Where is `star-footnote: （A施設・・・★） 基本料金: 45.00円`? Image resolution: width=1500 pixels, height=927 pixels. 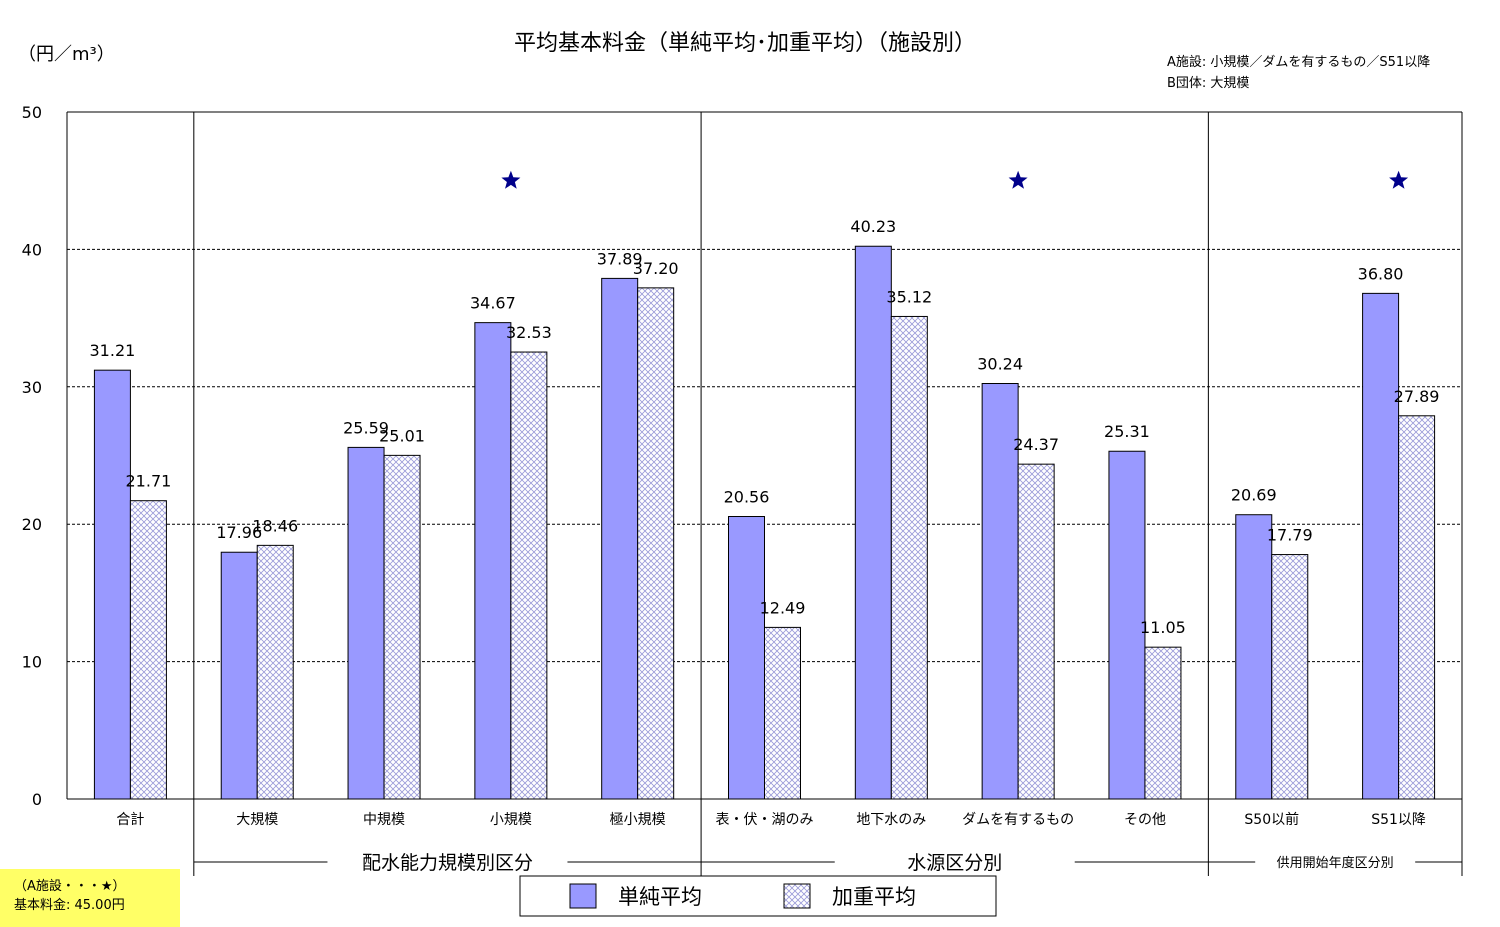
star-footnote: （A施設・・・★） 基本料金: 45.00円 is located at coordinates (90, 898).